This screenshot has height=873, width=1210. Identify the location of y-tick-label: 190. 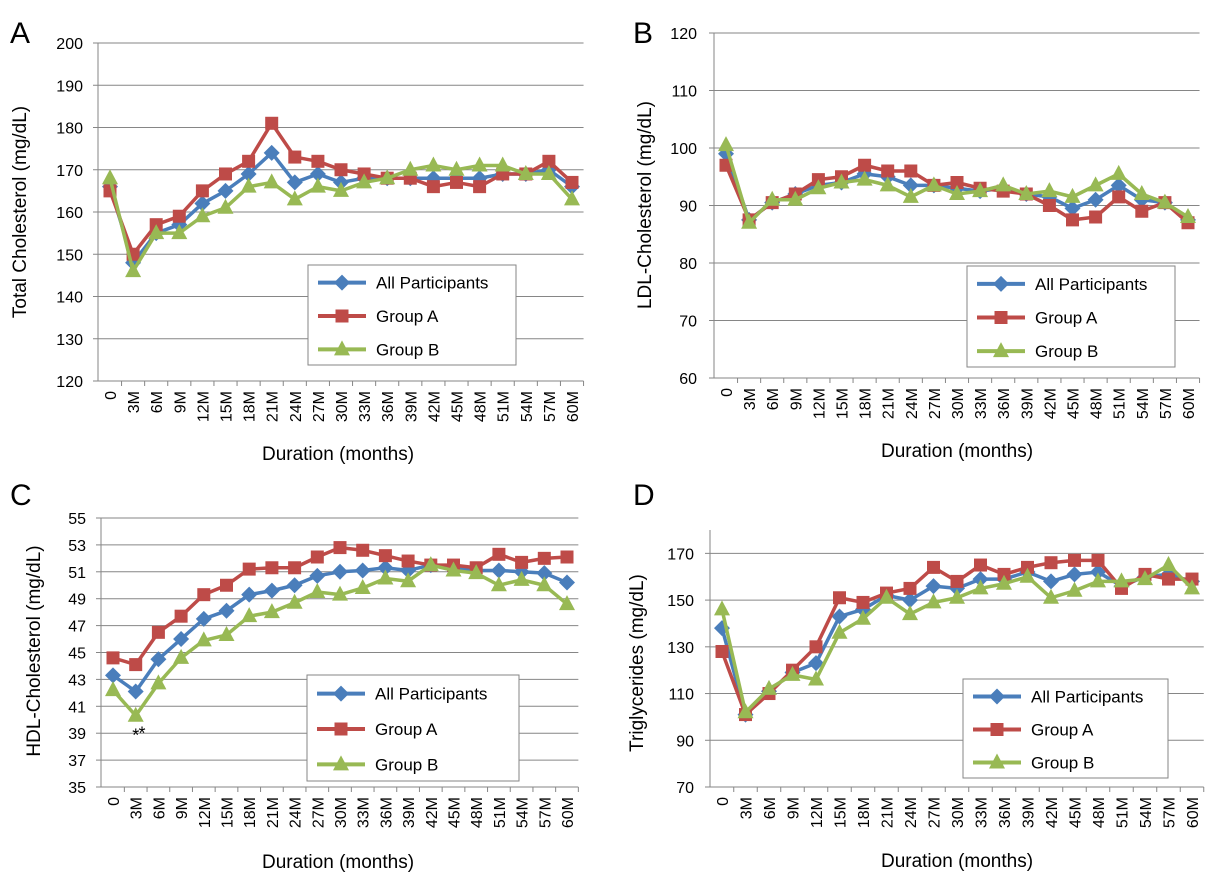
(69, 86).